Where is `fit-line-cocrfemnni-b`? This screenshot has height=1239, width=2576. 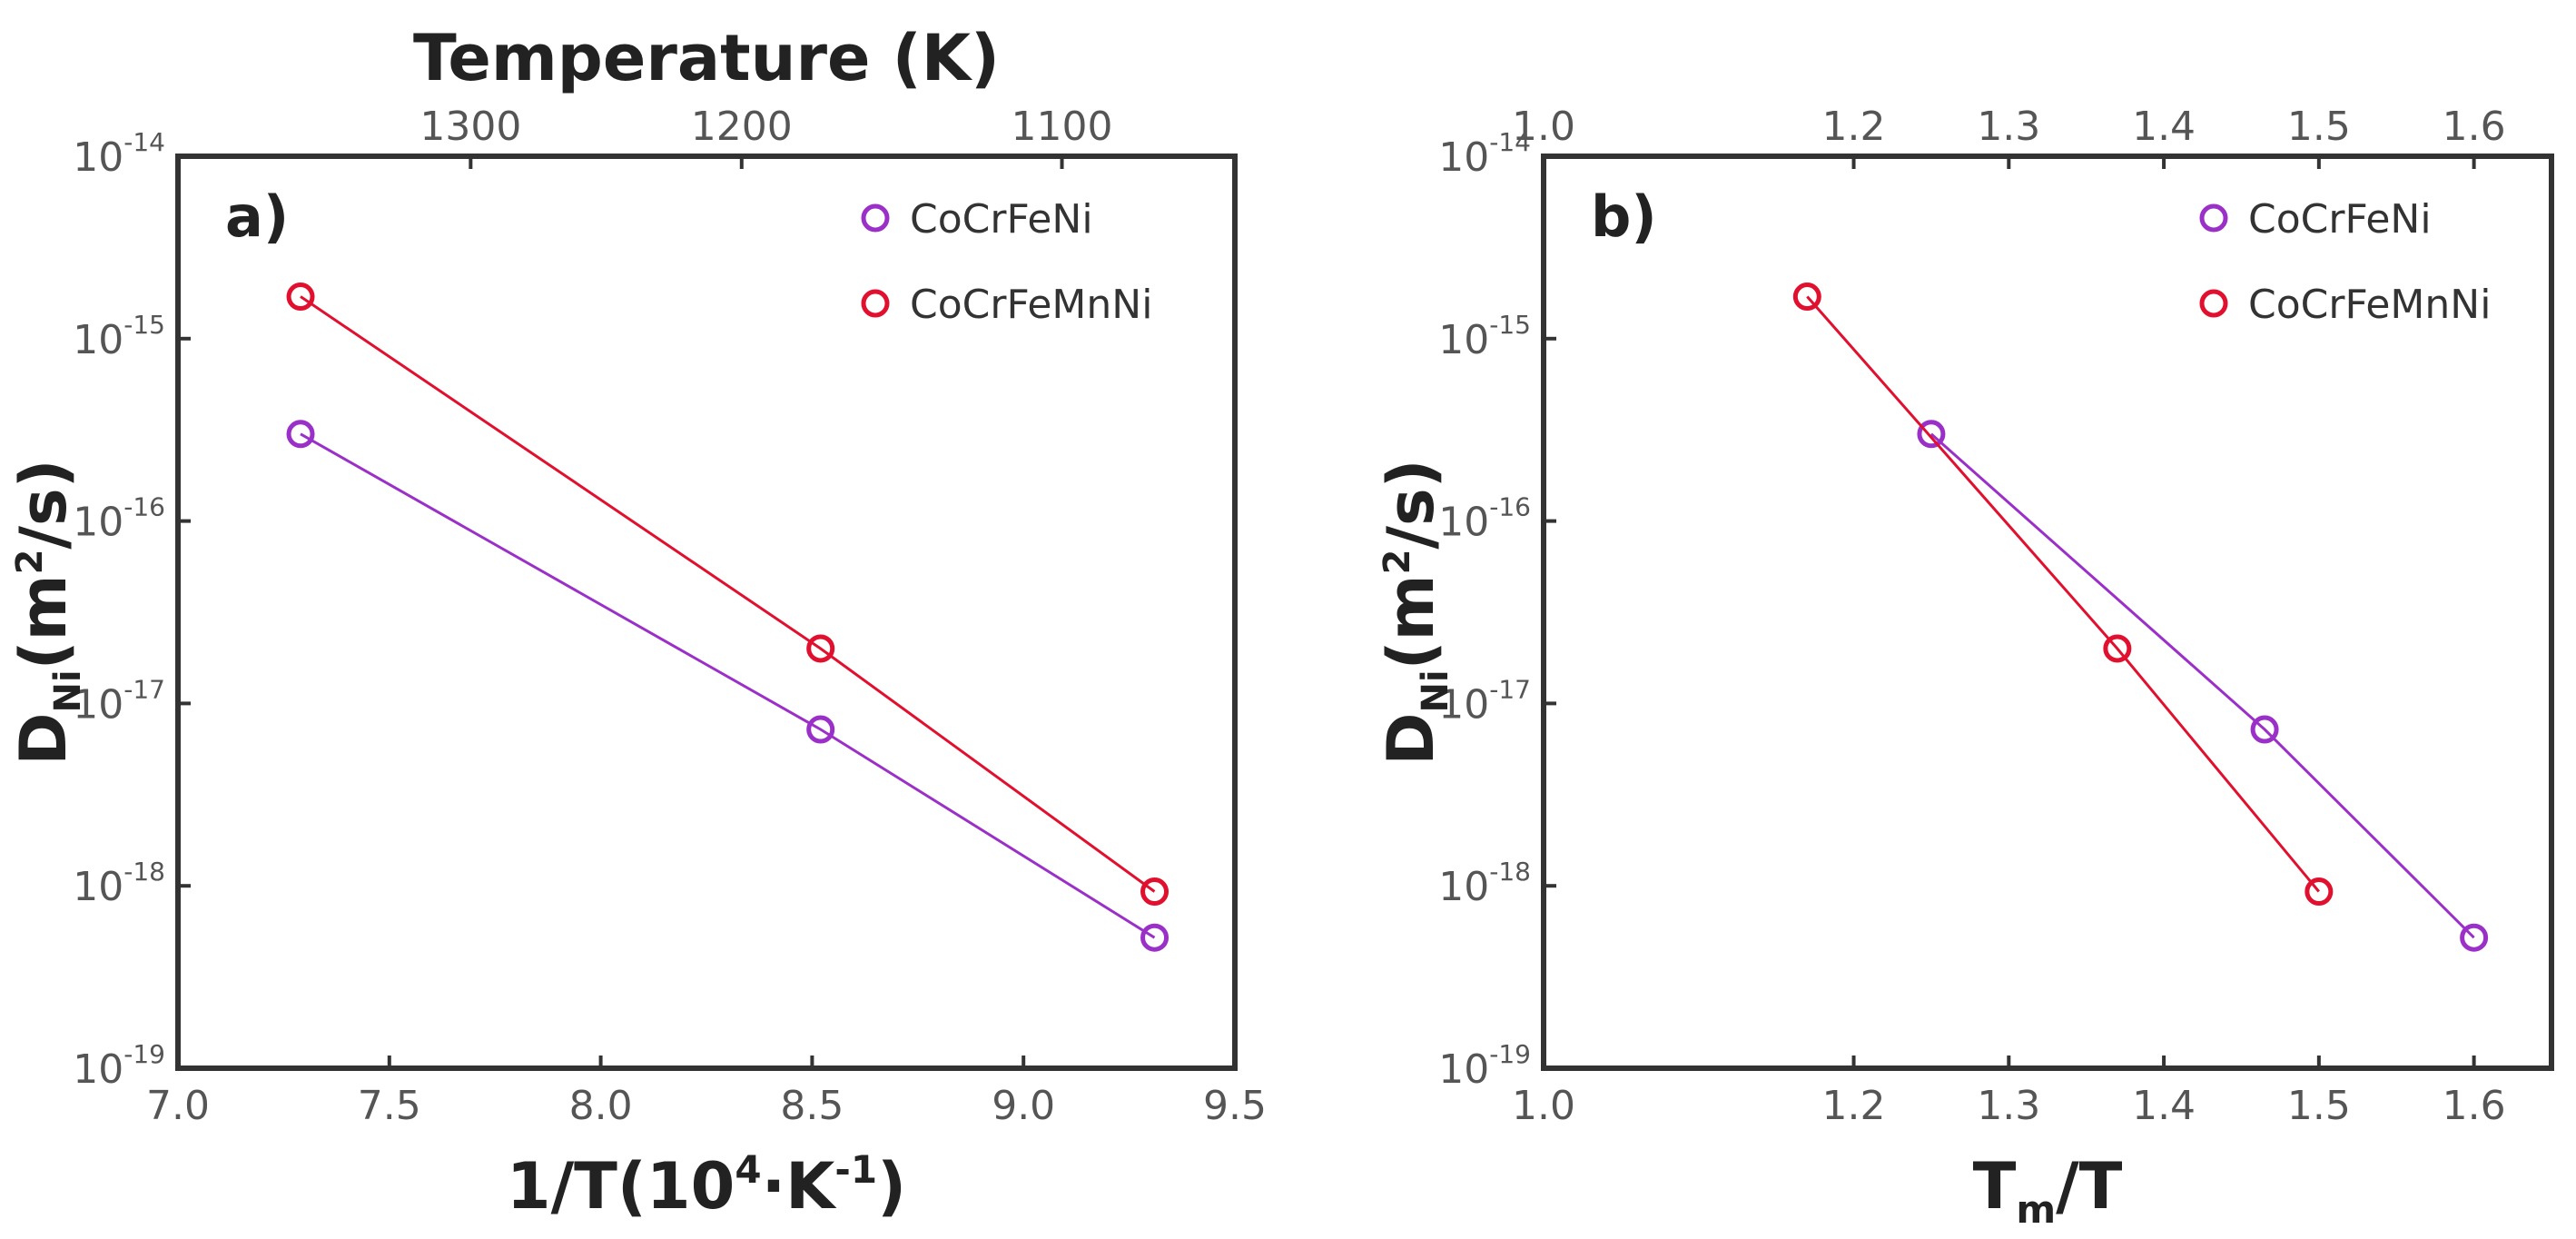
fit-line-cocrfemnni-b is located at coordinates (2063, 594).